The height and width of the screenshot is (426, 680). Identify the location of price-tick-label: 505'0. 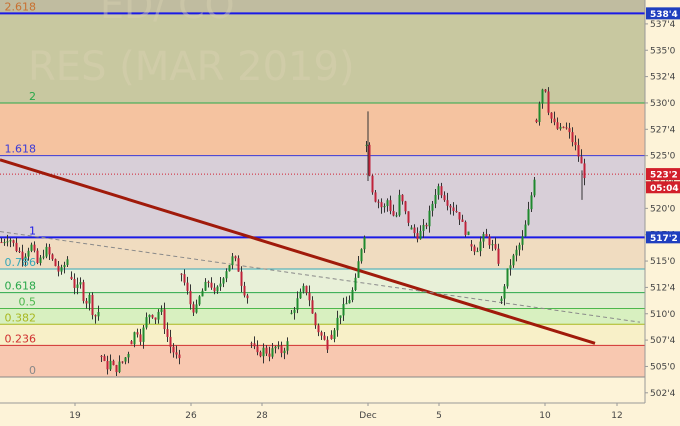
(663, 367).